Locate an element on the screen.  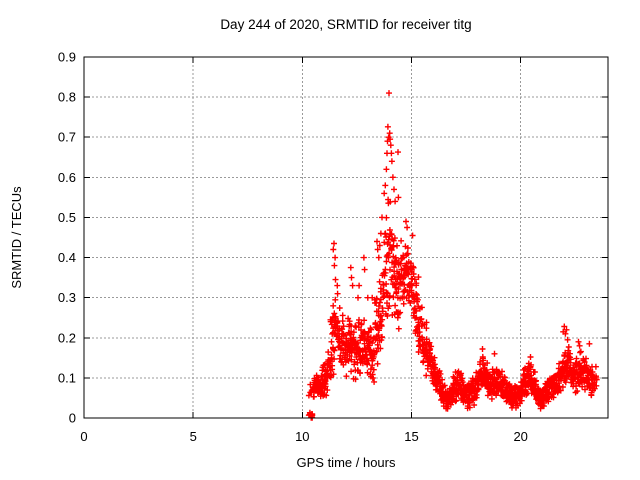
y-tick-label: 0.2 is located at coordinates (67, 337).